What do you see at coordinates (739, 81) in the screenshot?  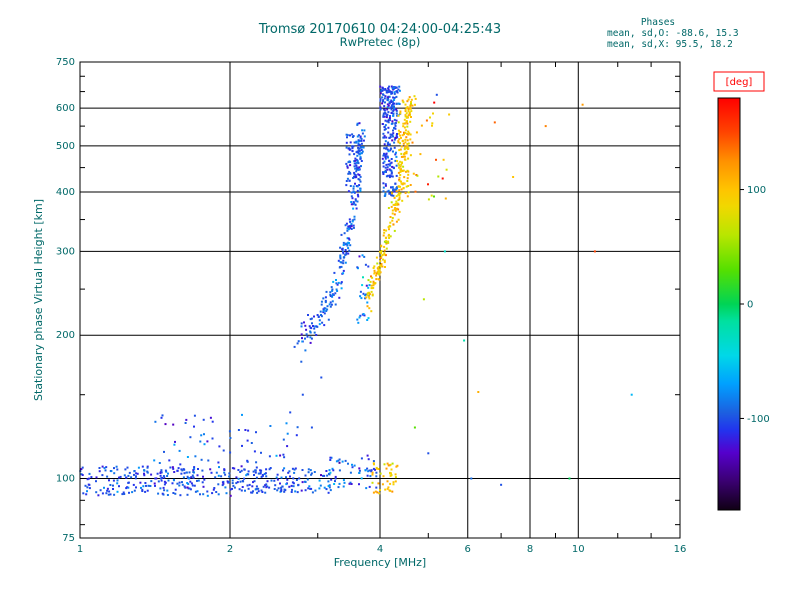 I see `colorbar-unit-box` at bounding box center [739, 81].